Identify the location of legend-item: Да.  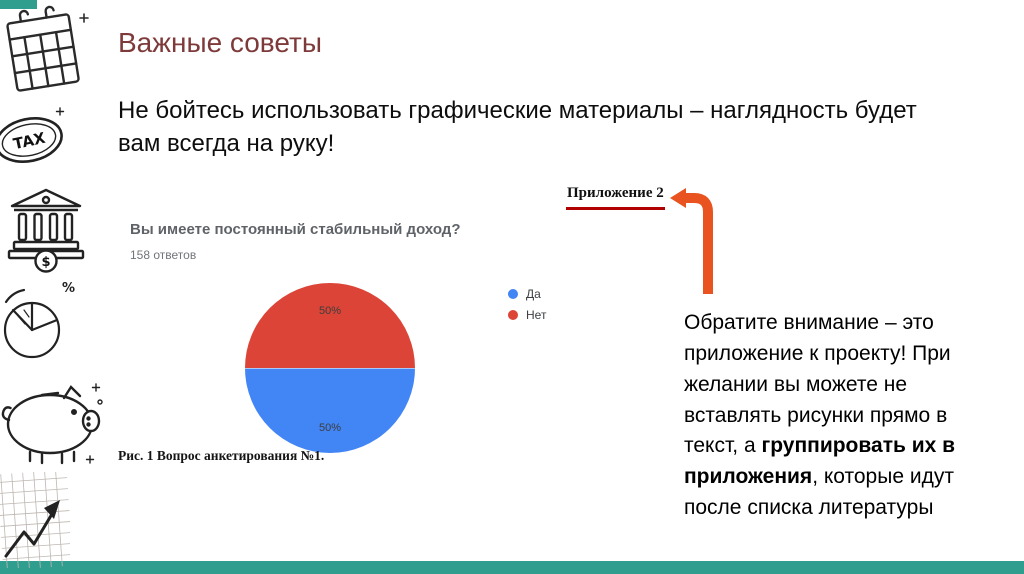
(527, 294).